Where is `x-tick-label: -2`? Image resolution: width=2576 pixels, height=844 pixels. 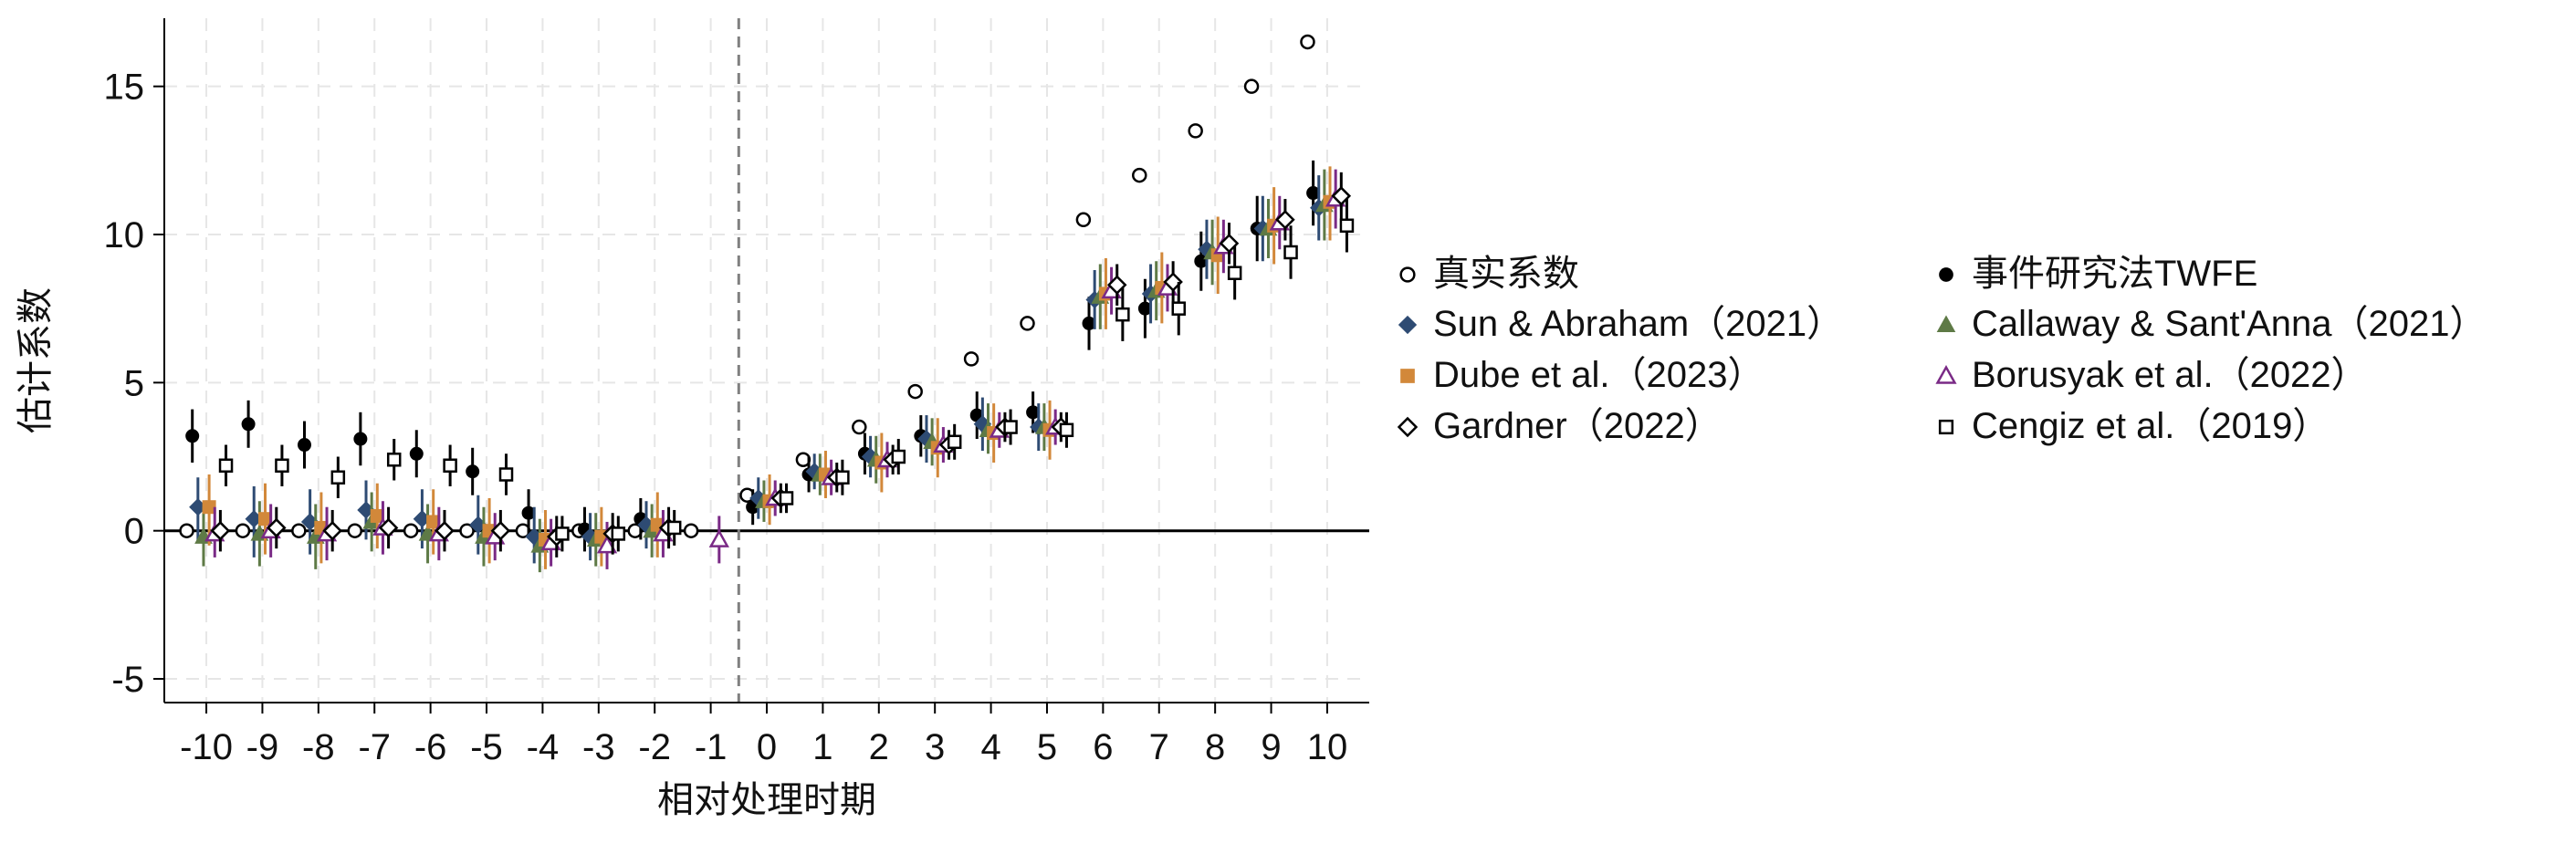 x-tick-label: -2 is located at coordinates (654, 747).